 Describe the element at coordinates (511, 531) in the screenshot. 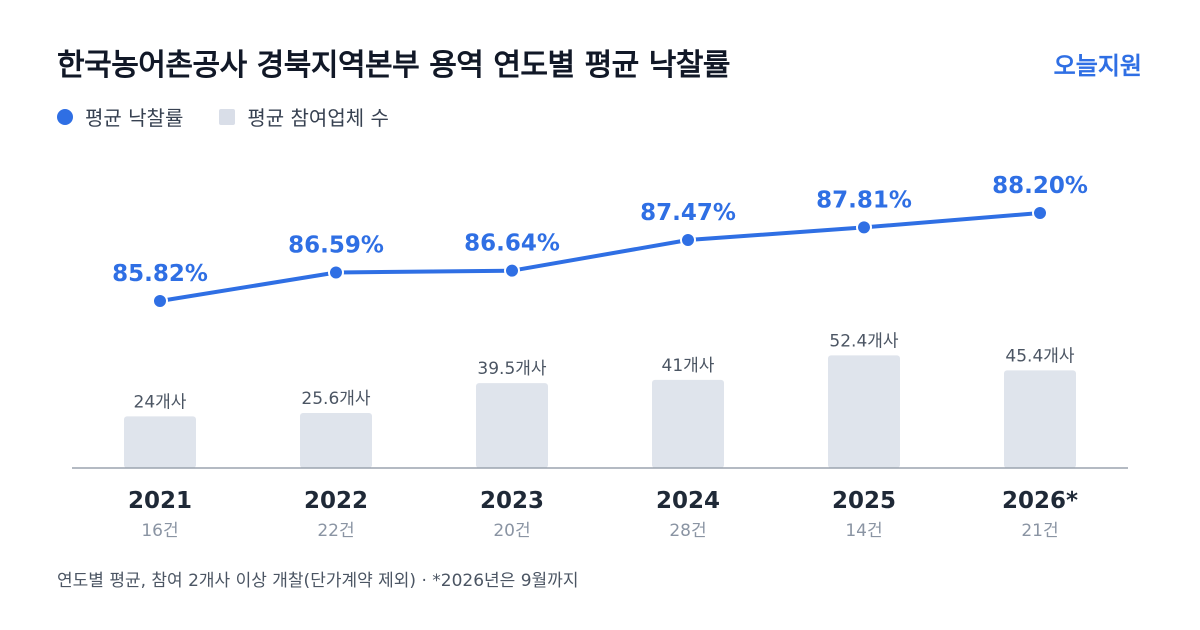

I see `count-label: 20건` at that location.